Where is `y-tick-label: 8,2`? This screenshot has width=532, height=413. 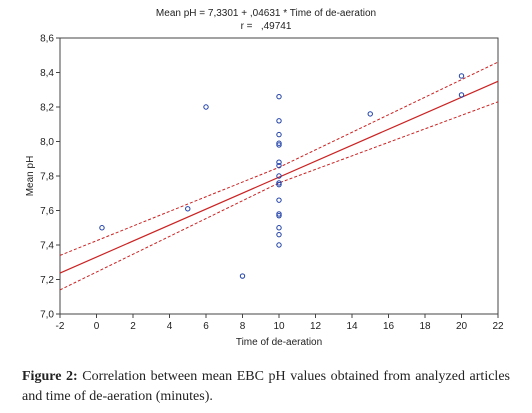
y-tick-label: 8,2 is located at coordinates (47, 108).